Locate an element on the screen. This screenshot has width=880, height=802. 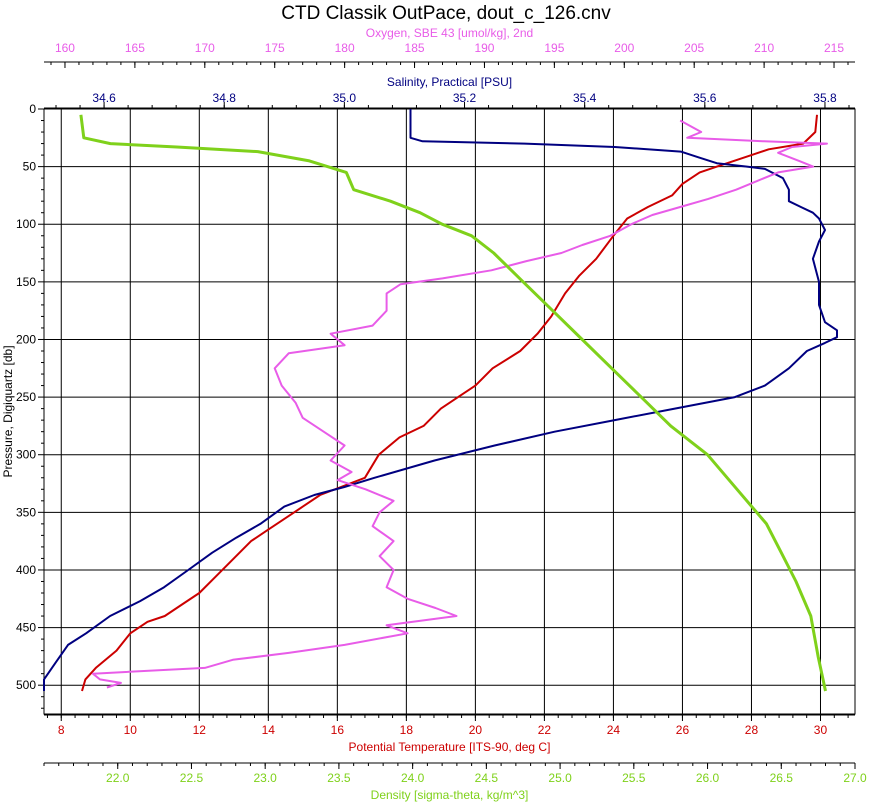
salinity-axis-title: Salinity, Practical [PSU] is located at coordinates (449, 82).